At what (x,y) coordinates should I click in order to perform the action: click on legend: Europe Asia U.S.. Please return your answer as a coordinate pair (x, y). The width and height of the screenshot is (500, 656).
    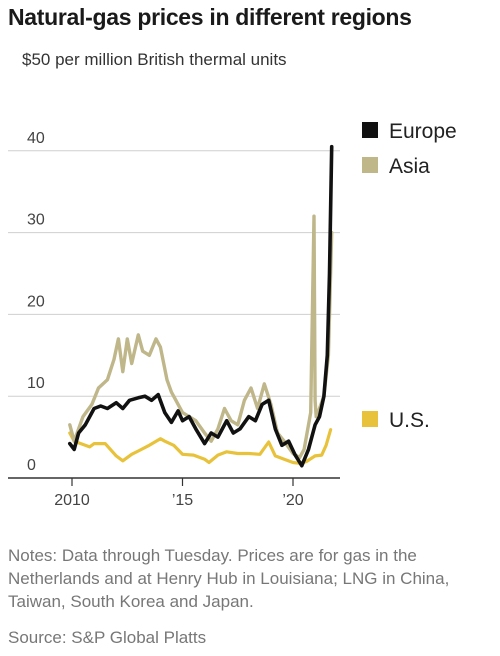
    Looking at the image, I should click on (409, 276).